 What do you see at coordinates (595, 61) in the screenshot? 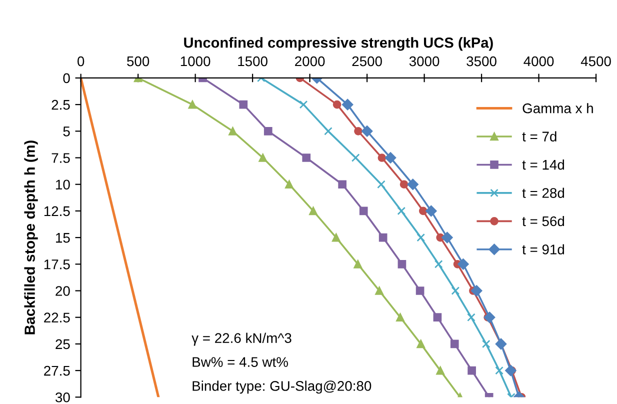
I see `x-tick-label: 4500` at bounding box center [595, 61].